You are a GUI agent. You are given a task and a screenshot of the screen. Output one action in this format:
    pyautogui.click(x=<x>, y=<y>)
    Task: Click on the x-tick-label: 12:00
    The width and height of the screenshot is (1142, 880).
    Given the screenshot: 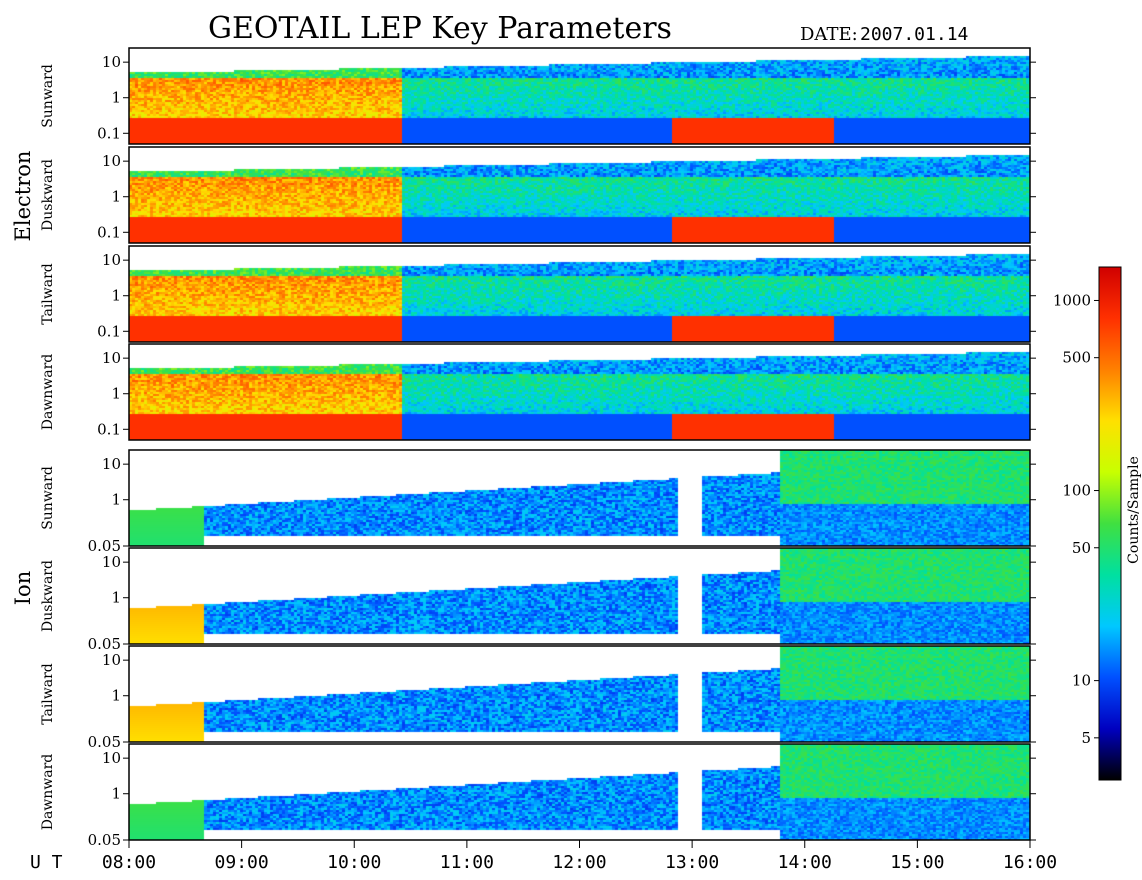 What is the action you would take?
    pyautogui.click(x=579, y=862)
    